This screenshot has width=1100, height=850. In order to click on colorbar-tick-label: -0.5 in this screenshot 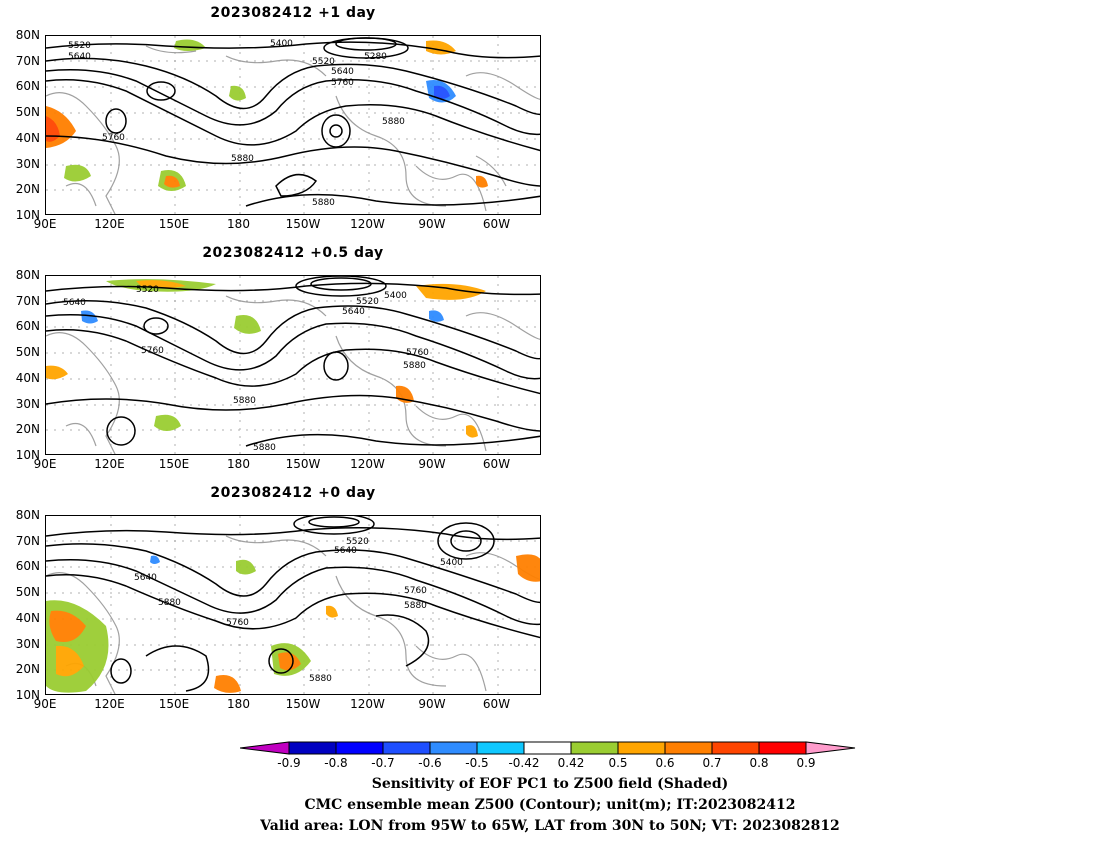, I will do `click(477, 763)`.